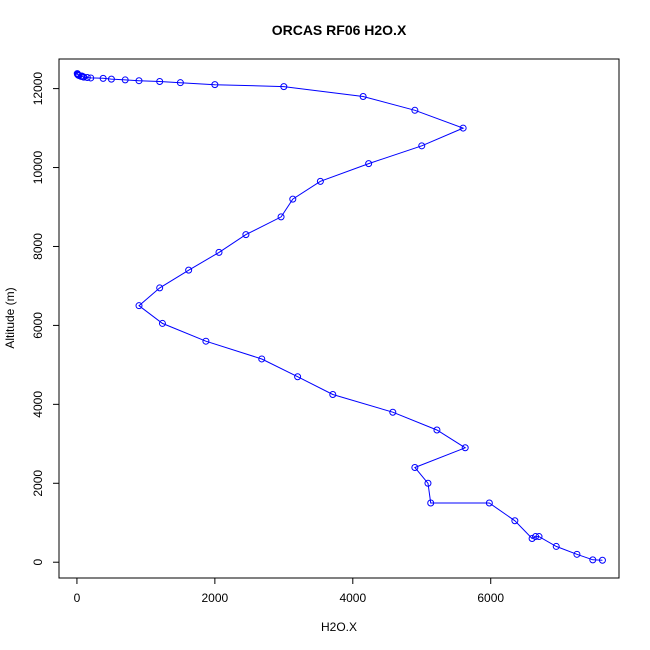  Describe the element at coordinates (339, 627) in the screenshot. I see `x-axis-label: H2O.X` at that location.